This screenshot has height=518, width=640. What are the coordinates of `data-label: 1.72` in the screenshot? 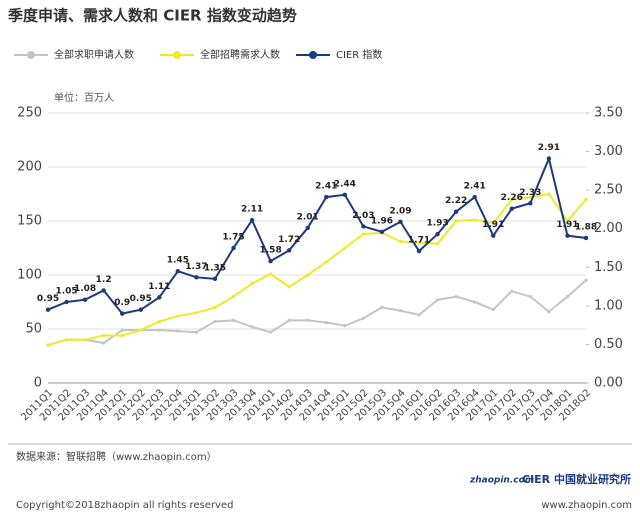 It's located at (289, 240).